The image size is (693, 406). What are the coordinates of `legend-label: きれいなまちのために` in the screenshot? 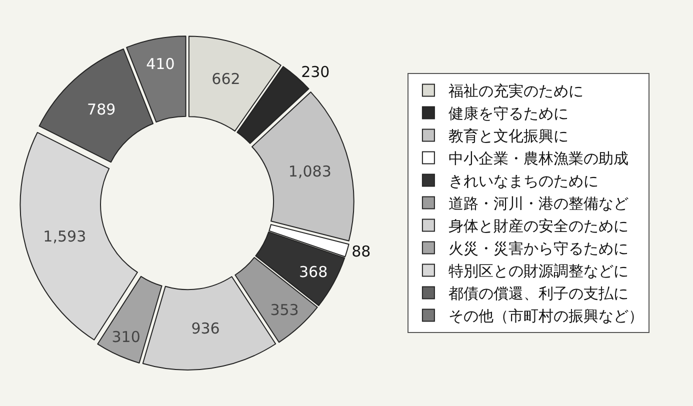 It's located at (523, 181).